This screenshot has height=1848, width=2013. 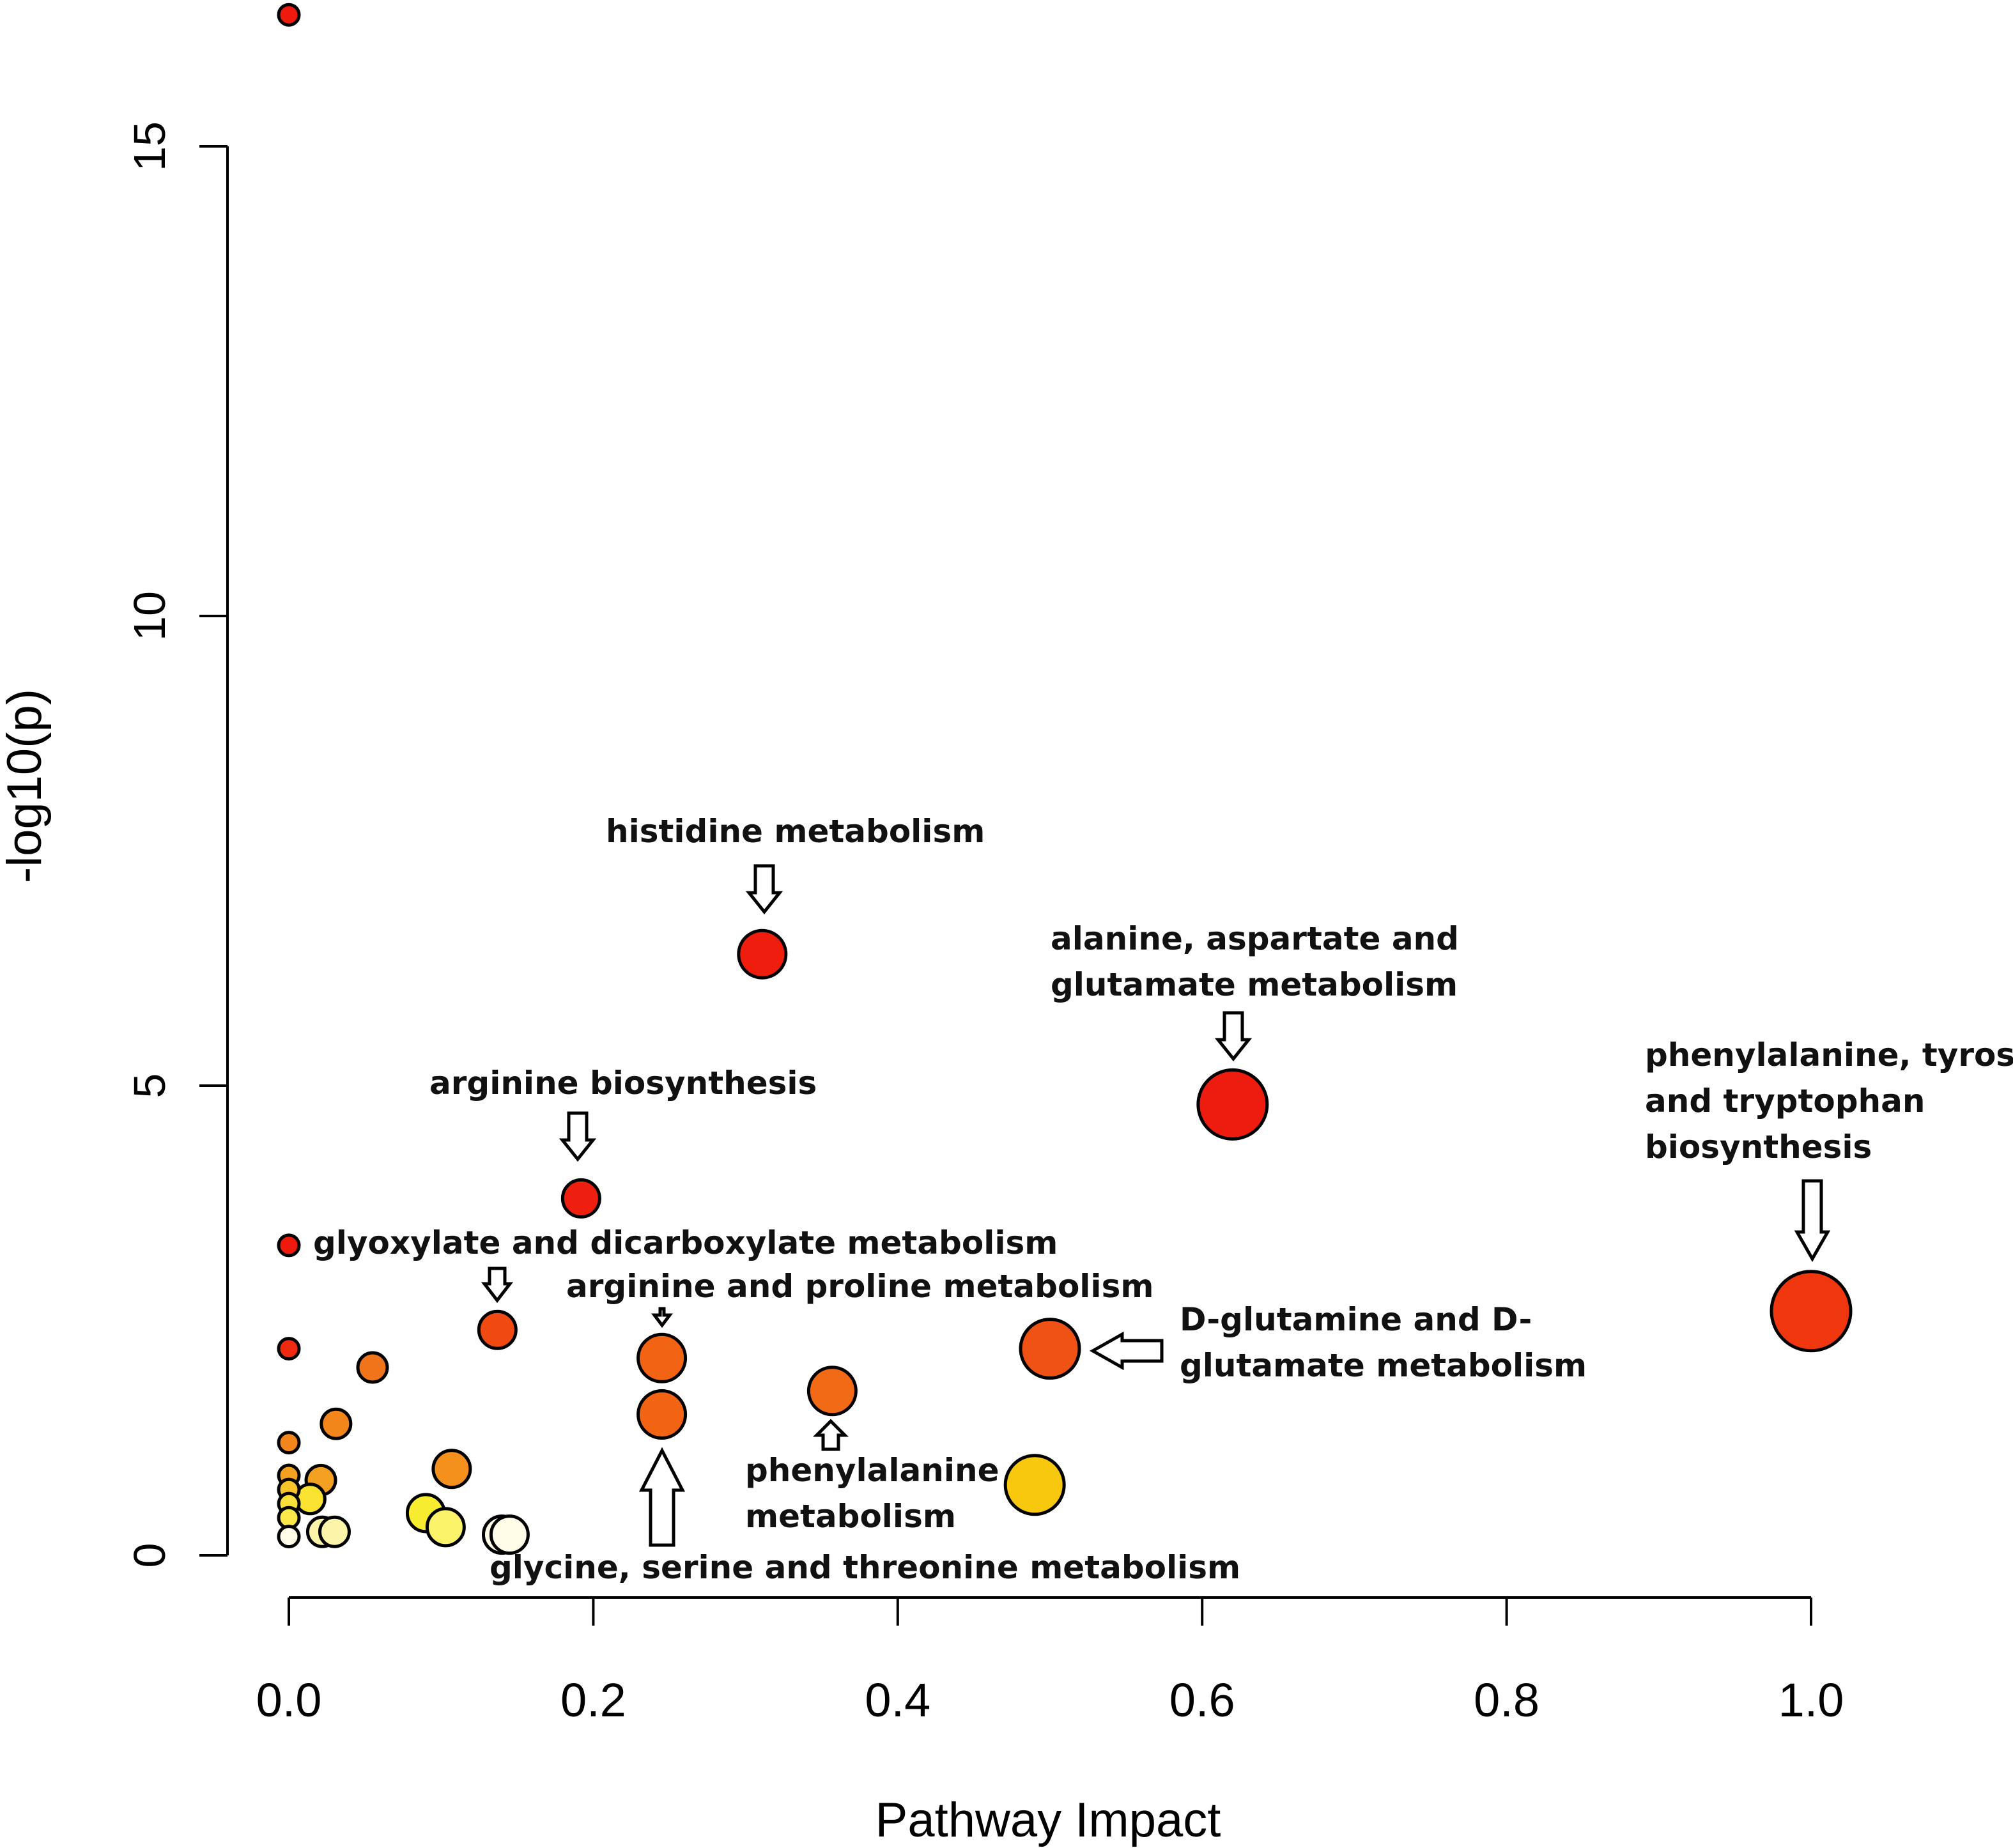 What do you see at coordinates (497, 1329) in the screenshot?
I see `data-point-glyoxylate-and-dicarboxylate-metabolism` at bounding box center [497, 1329].